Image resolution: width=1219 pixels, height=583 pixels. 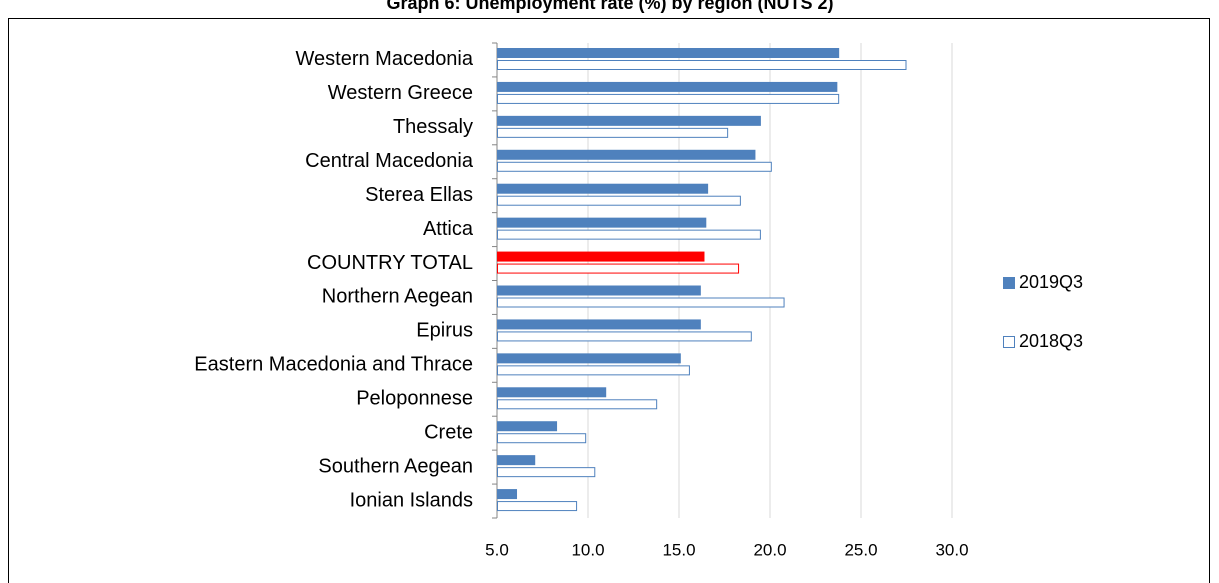 I want to click on x-tick-label: 25.0, so click(x=860, y=549).